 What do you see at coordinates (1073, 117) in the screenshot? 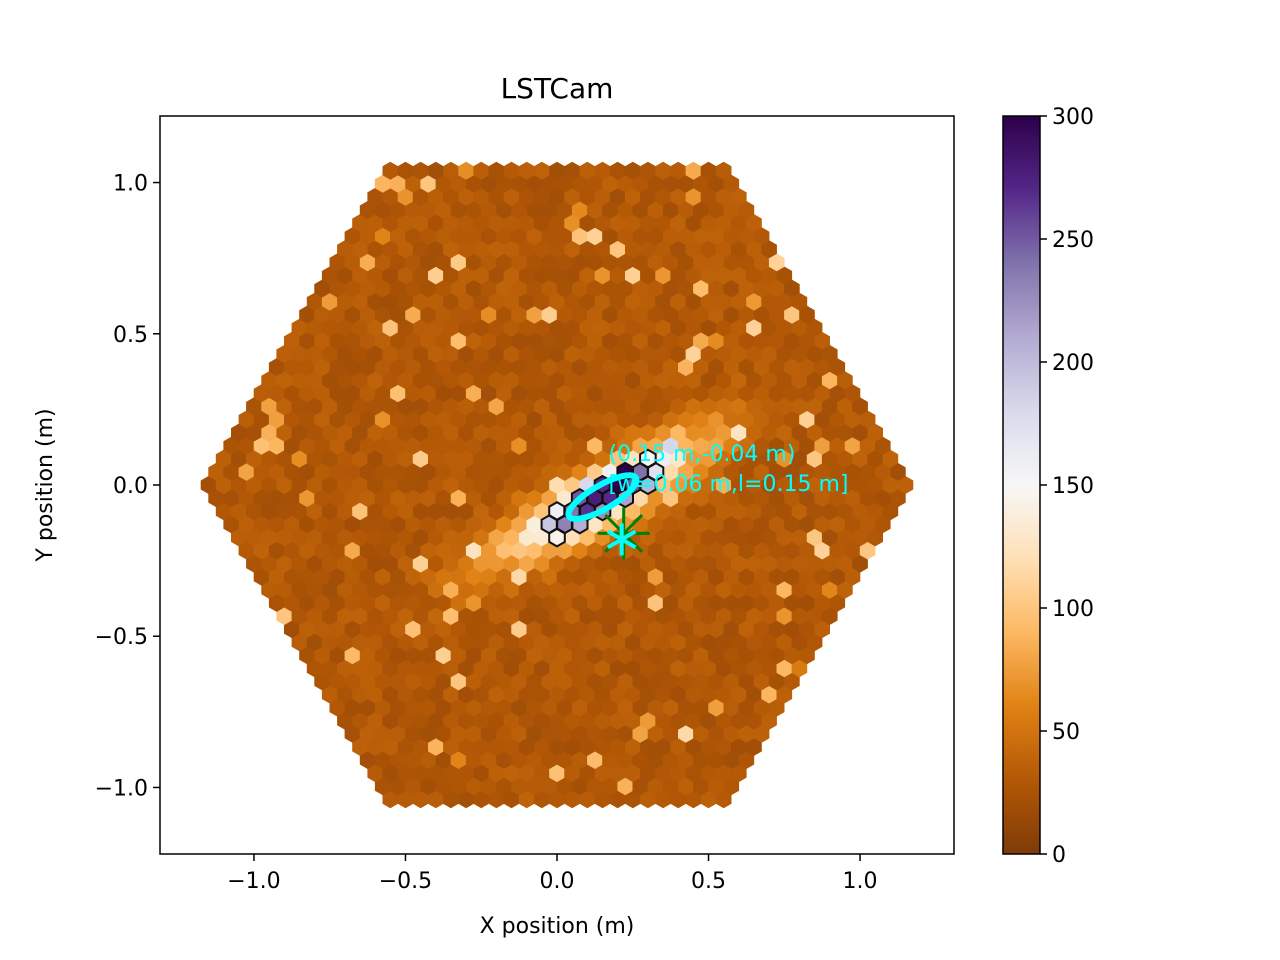
I see `colorbar-tick-label: 300` at bounding box center [1073, 117].